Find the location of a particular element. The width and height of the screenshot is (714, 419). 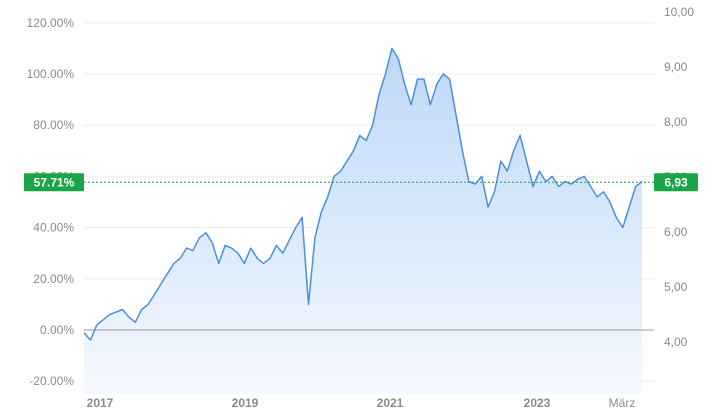

y2-tick-label: 6,00 is located at coordinates (676, 232).